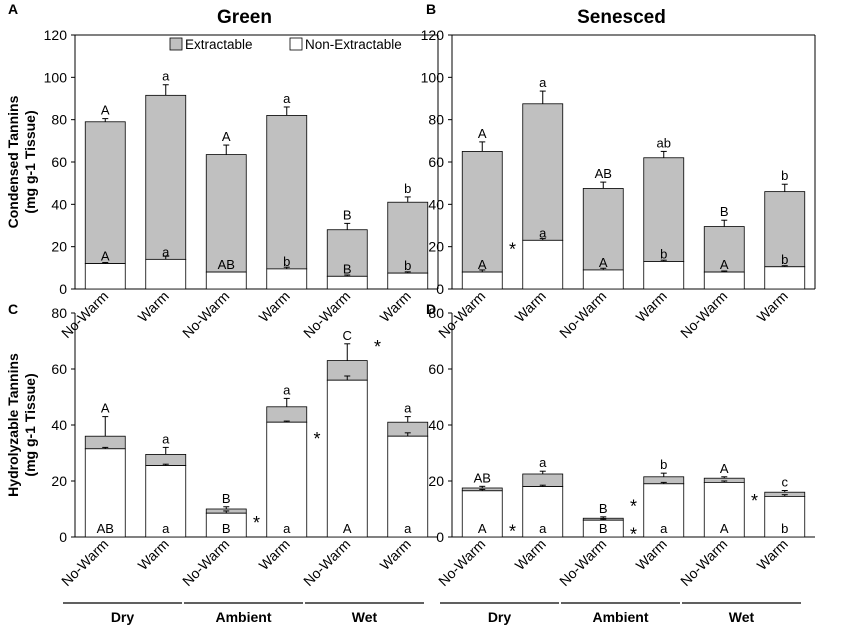  I want to click on y-tick-label: 120, so click(433, 35).